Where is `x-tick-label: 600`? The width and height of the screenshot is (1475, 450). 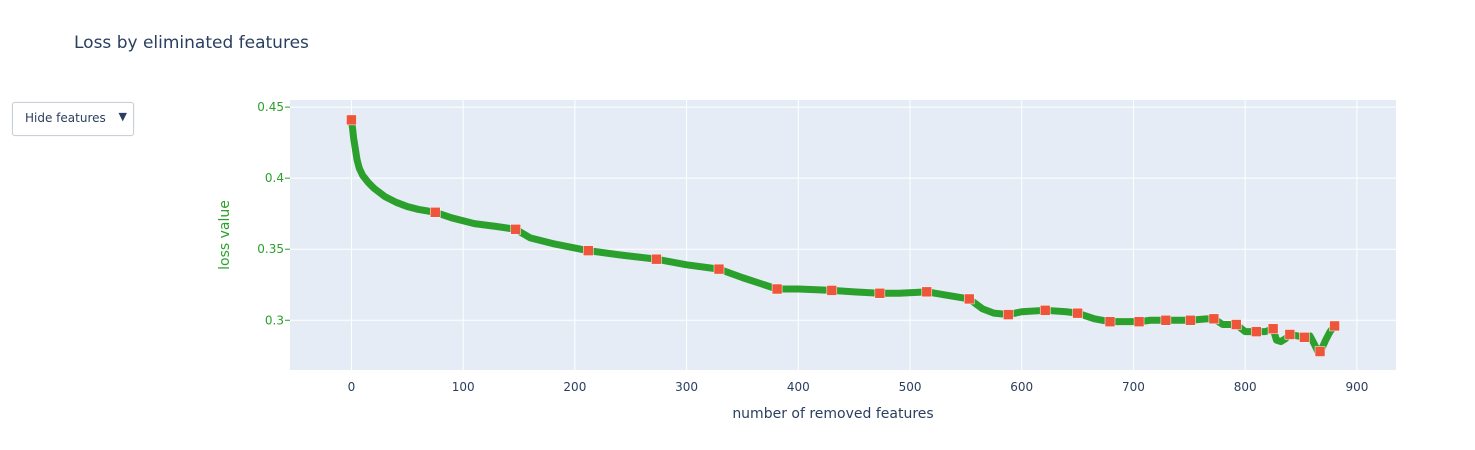 x-tick-label: 600 is located at coordinates (1021, 387).